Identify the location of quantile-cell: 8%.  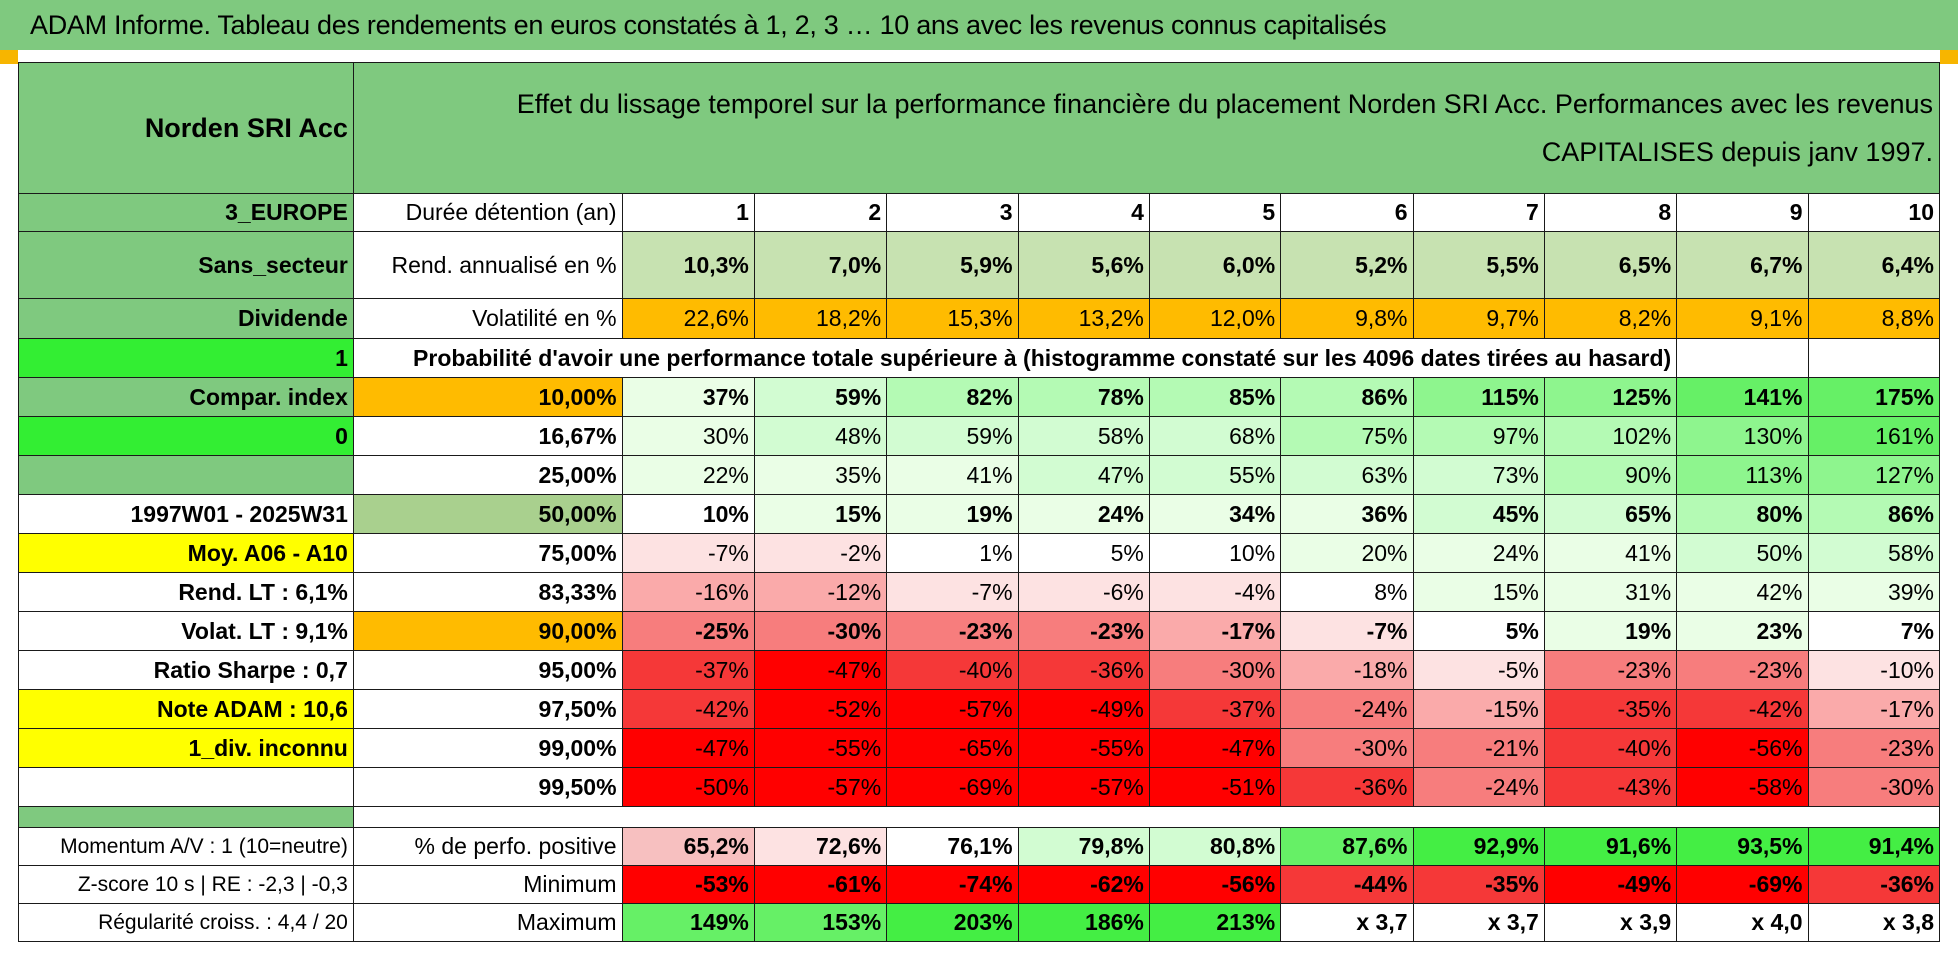
(1347, 592).